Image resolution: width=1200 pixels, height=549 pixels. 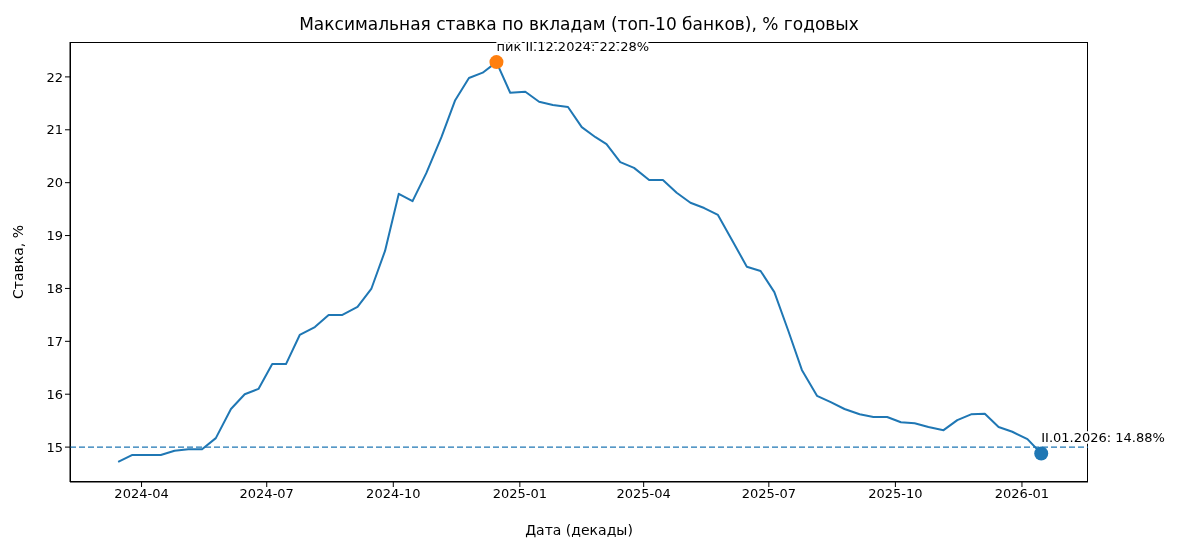 I want to click on y-tick-label: 17, so click(x=54, y=341).